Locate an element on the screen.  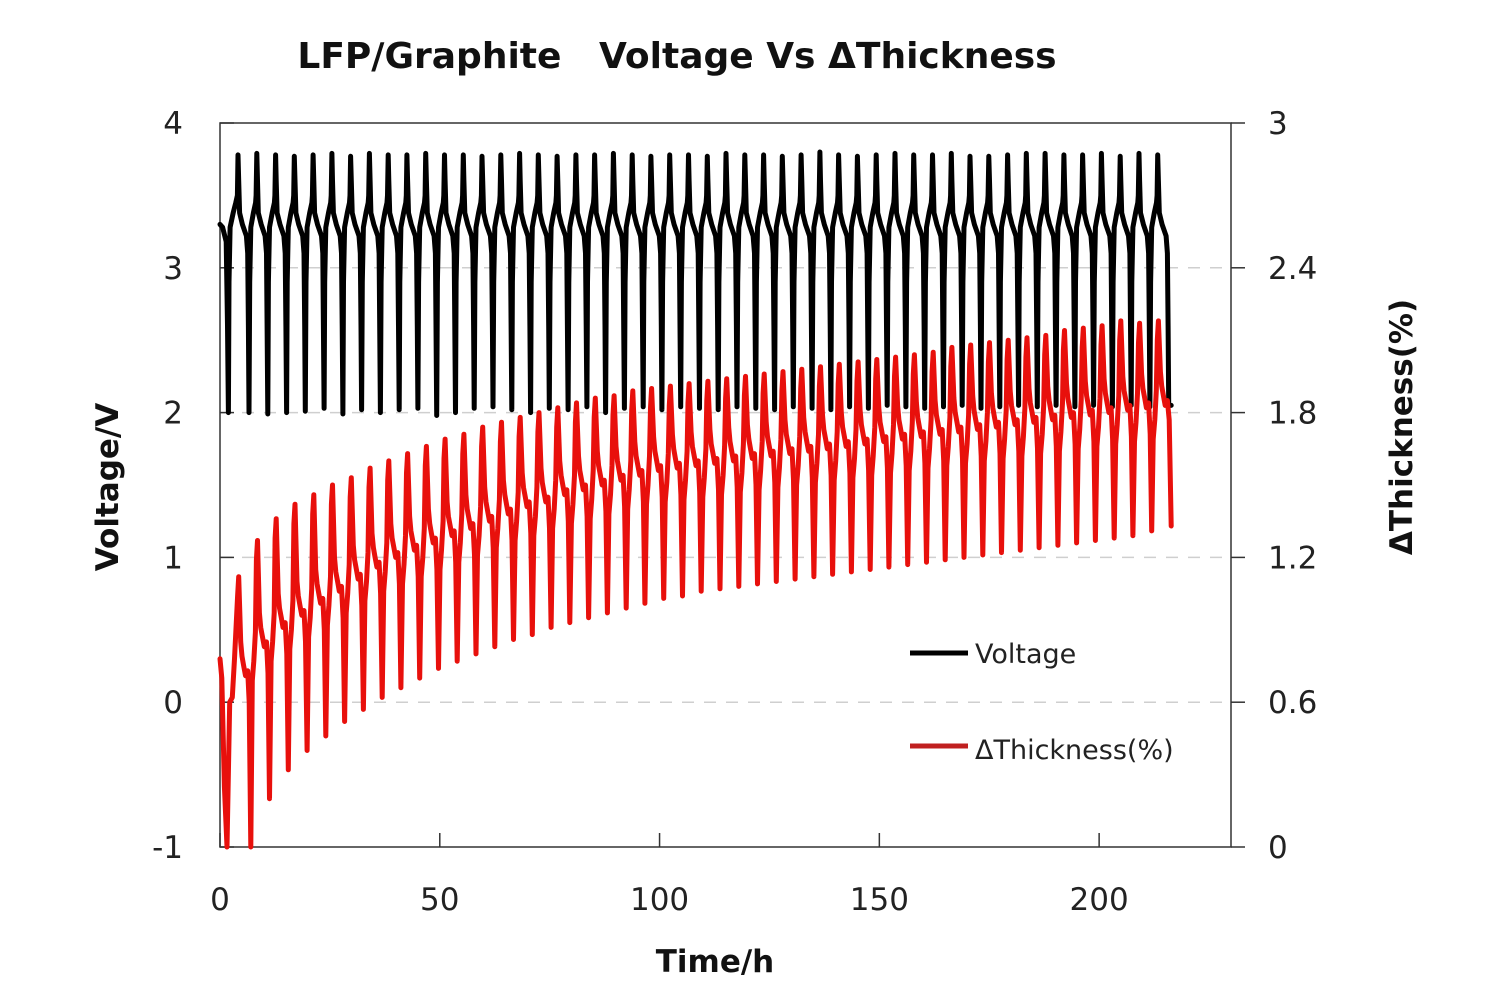
legend: Voltage ΔThickness(%) is located at coordinates (1042, 702).